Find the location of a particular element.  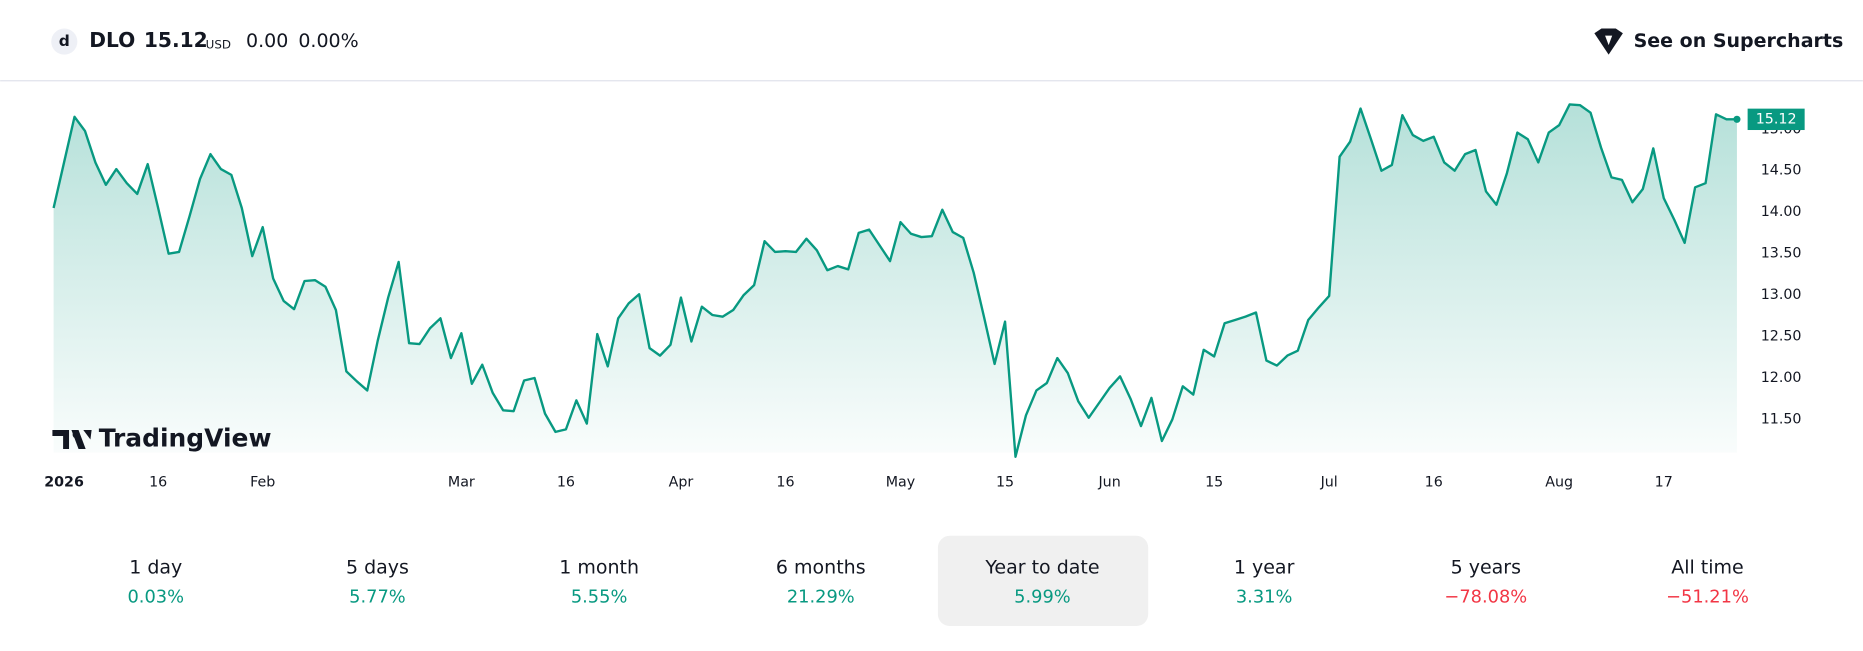

period-change: 5.99% is located at coordinates (1042, 597).